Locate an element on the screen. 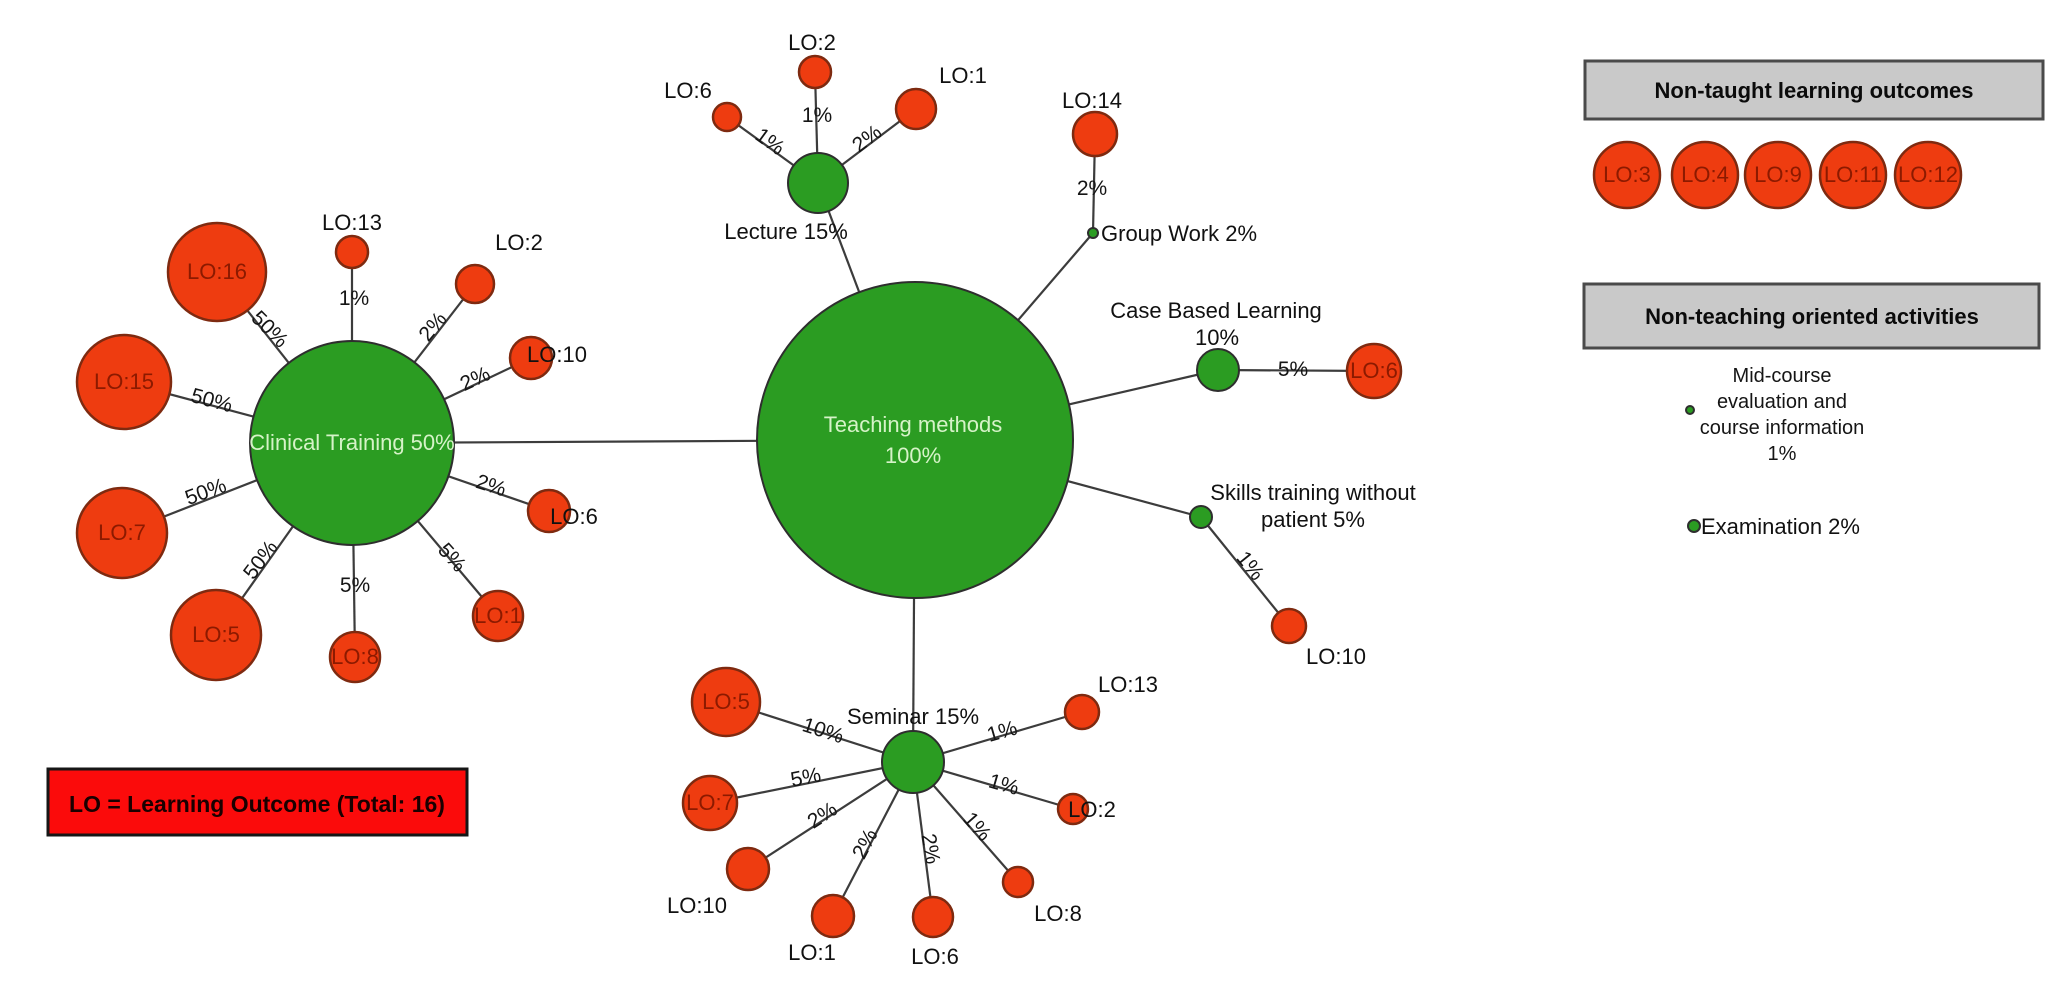  seminar-lo13-label: LO:13 is located at coordinates (1128, 684).